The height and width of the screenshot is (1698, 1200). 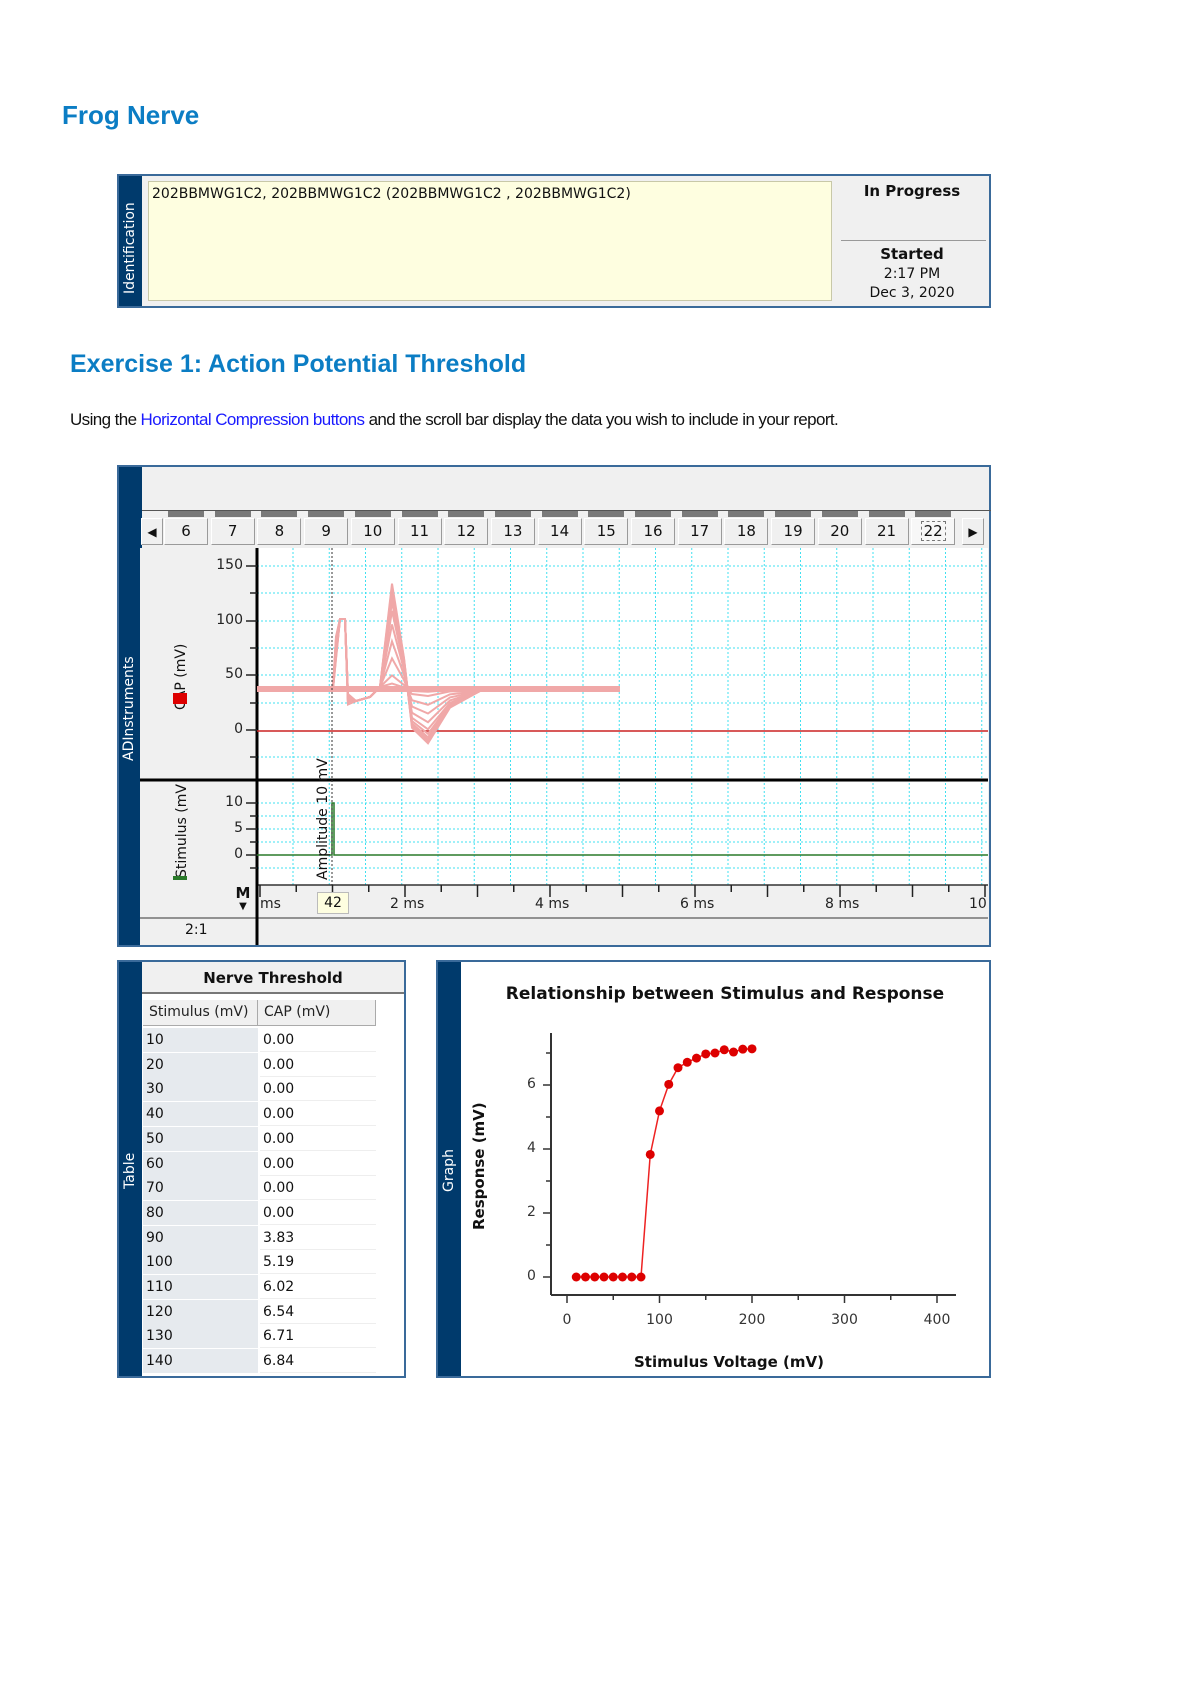 What do you see at coordinates (200, 1212) in the screenshot?
I see `cell-stimulus: 80` at bounding box center [200, 1212].